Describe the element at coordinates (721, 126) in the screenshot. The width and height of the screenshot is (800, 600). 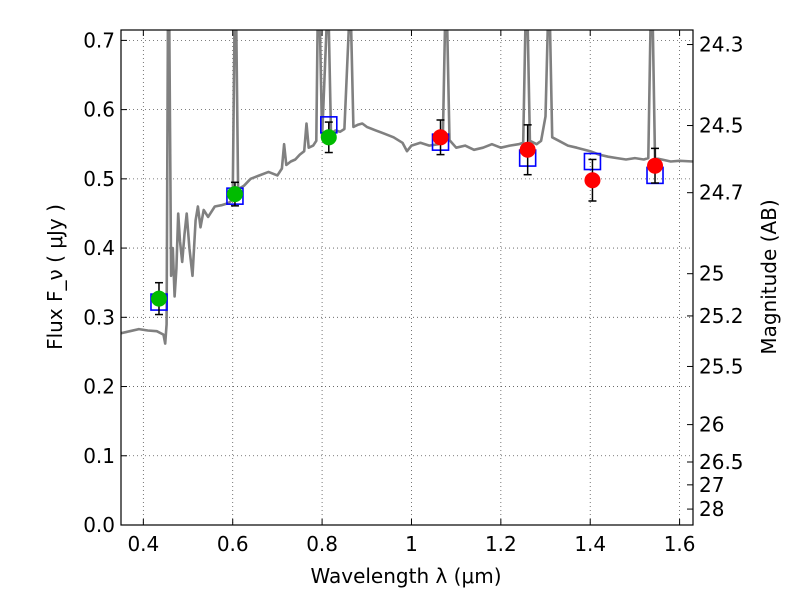
I see `mag-tick-label: 24.5` at that location.